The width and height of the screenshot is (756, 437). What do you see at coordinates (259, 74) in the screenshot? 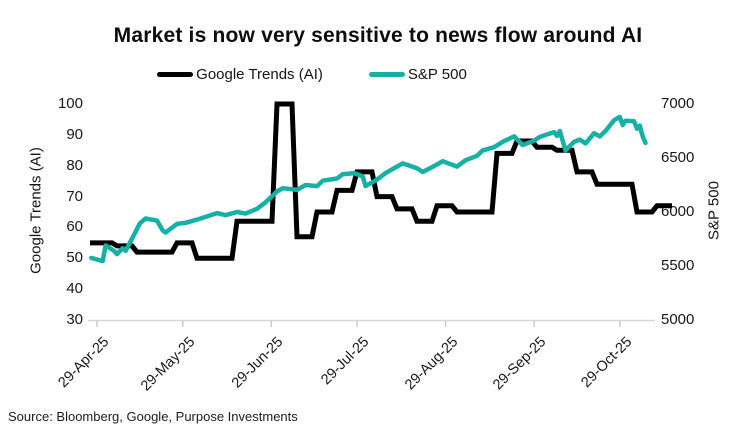
I see `legend-label-google-trends: Google Trends (AI)` at bounding box center [259, 74].